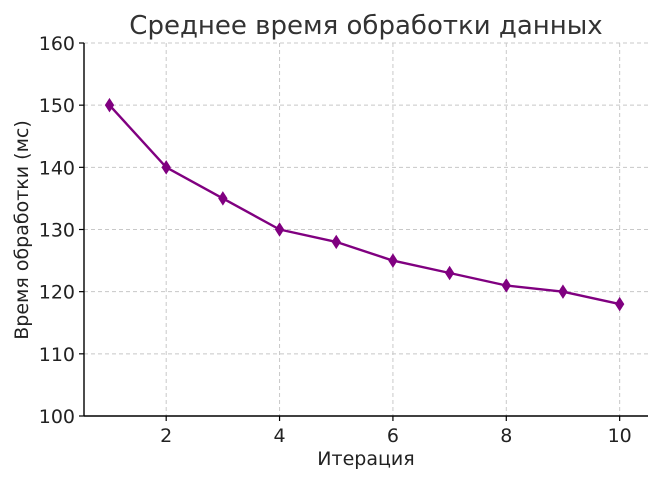  Describe the element at coordinates (393, 436) in the screenshot. I see `x-tick-label-2: 6` at that location.